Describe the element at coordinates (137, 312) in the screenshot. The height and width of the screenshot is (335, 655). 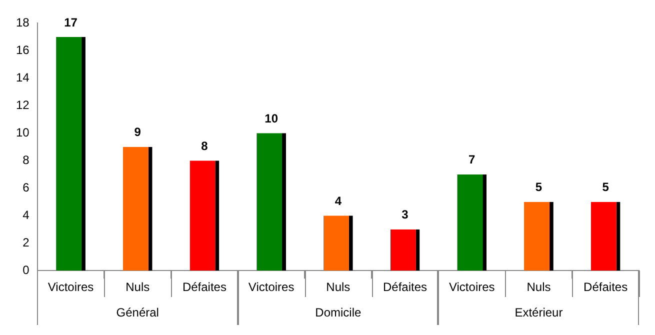
I see `text: Général` at that location.